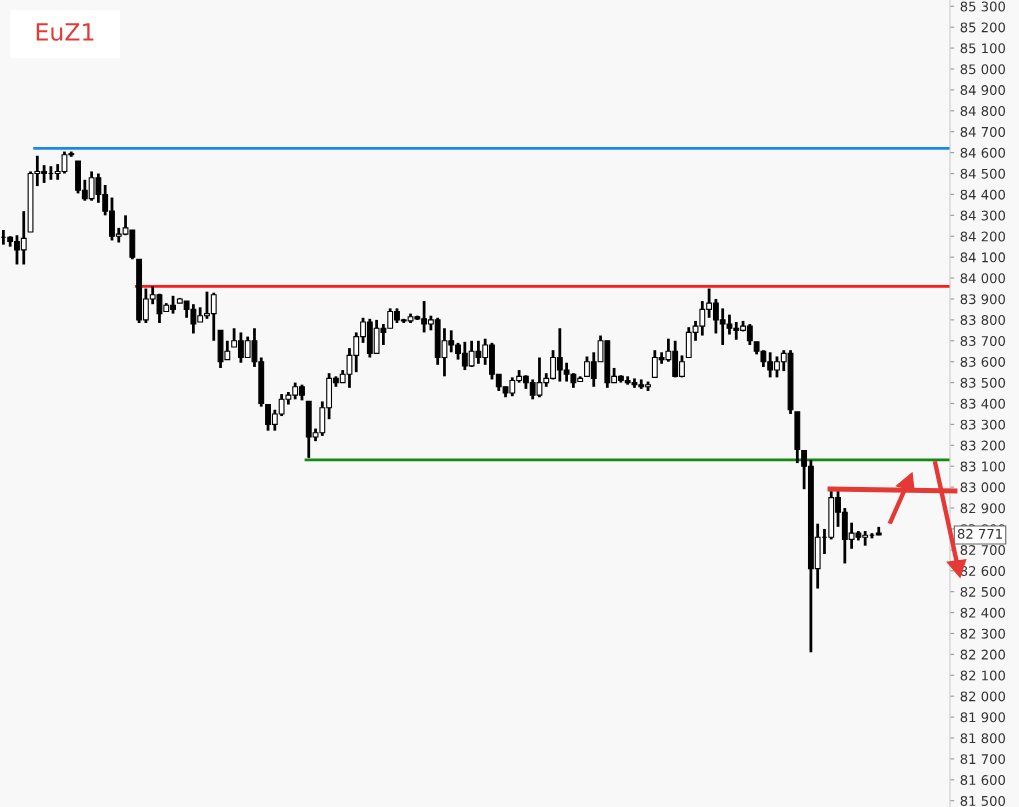 This screenshot has width=1019, height=807. Describe the element at coordinates (983, 152) in the screenshot. I see `y-tick-label: 84 600` at that location.